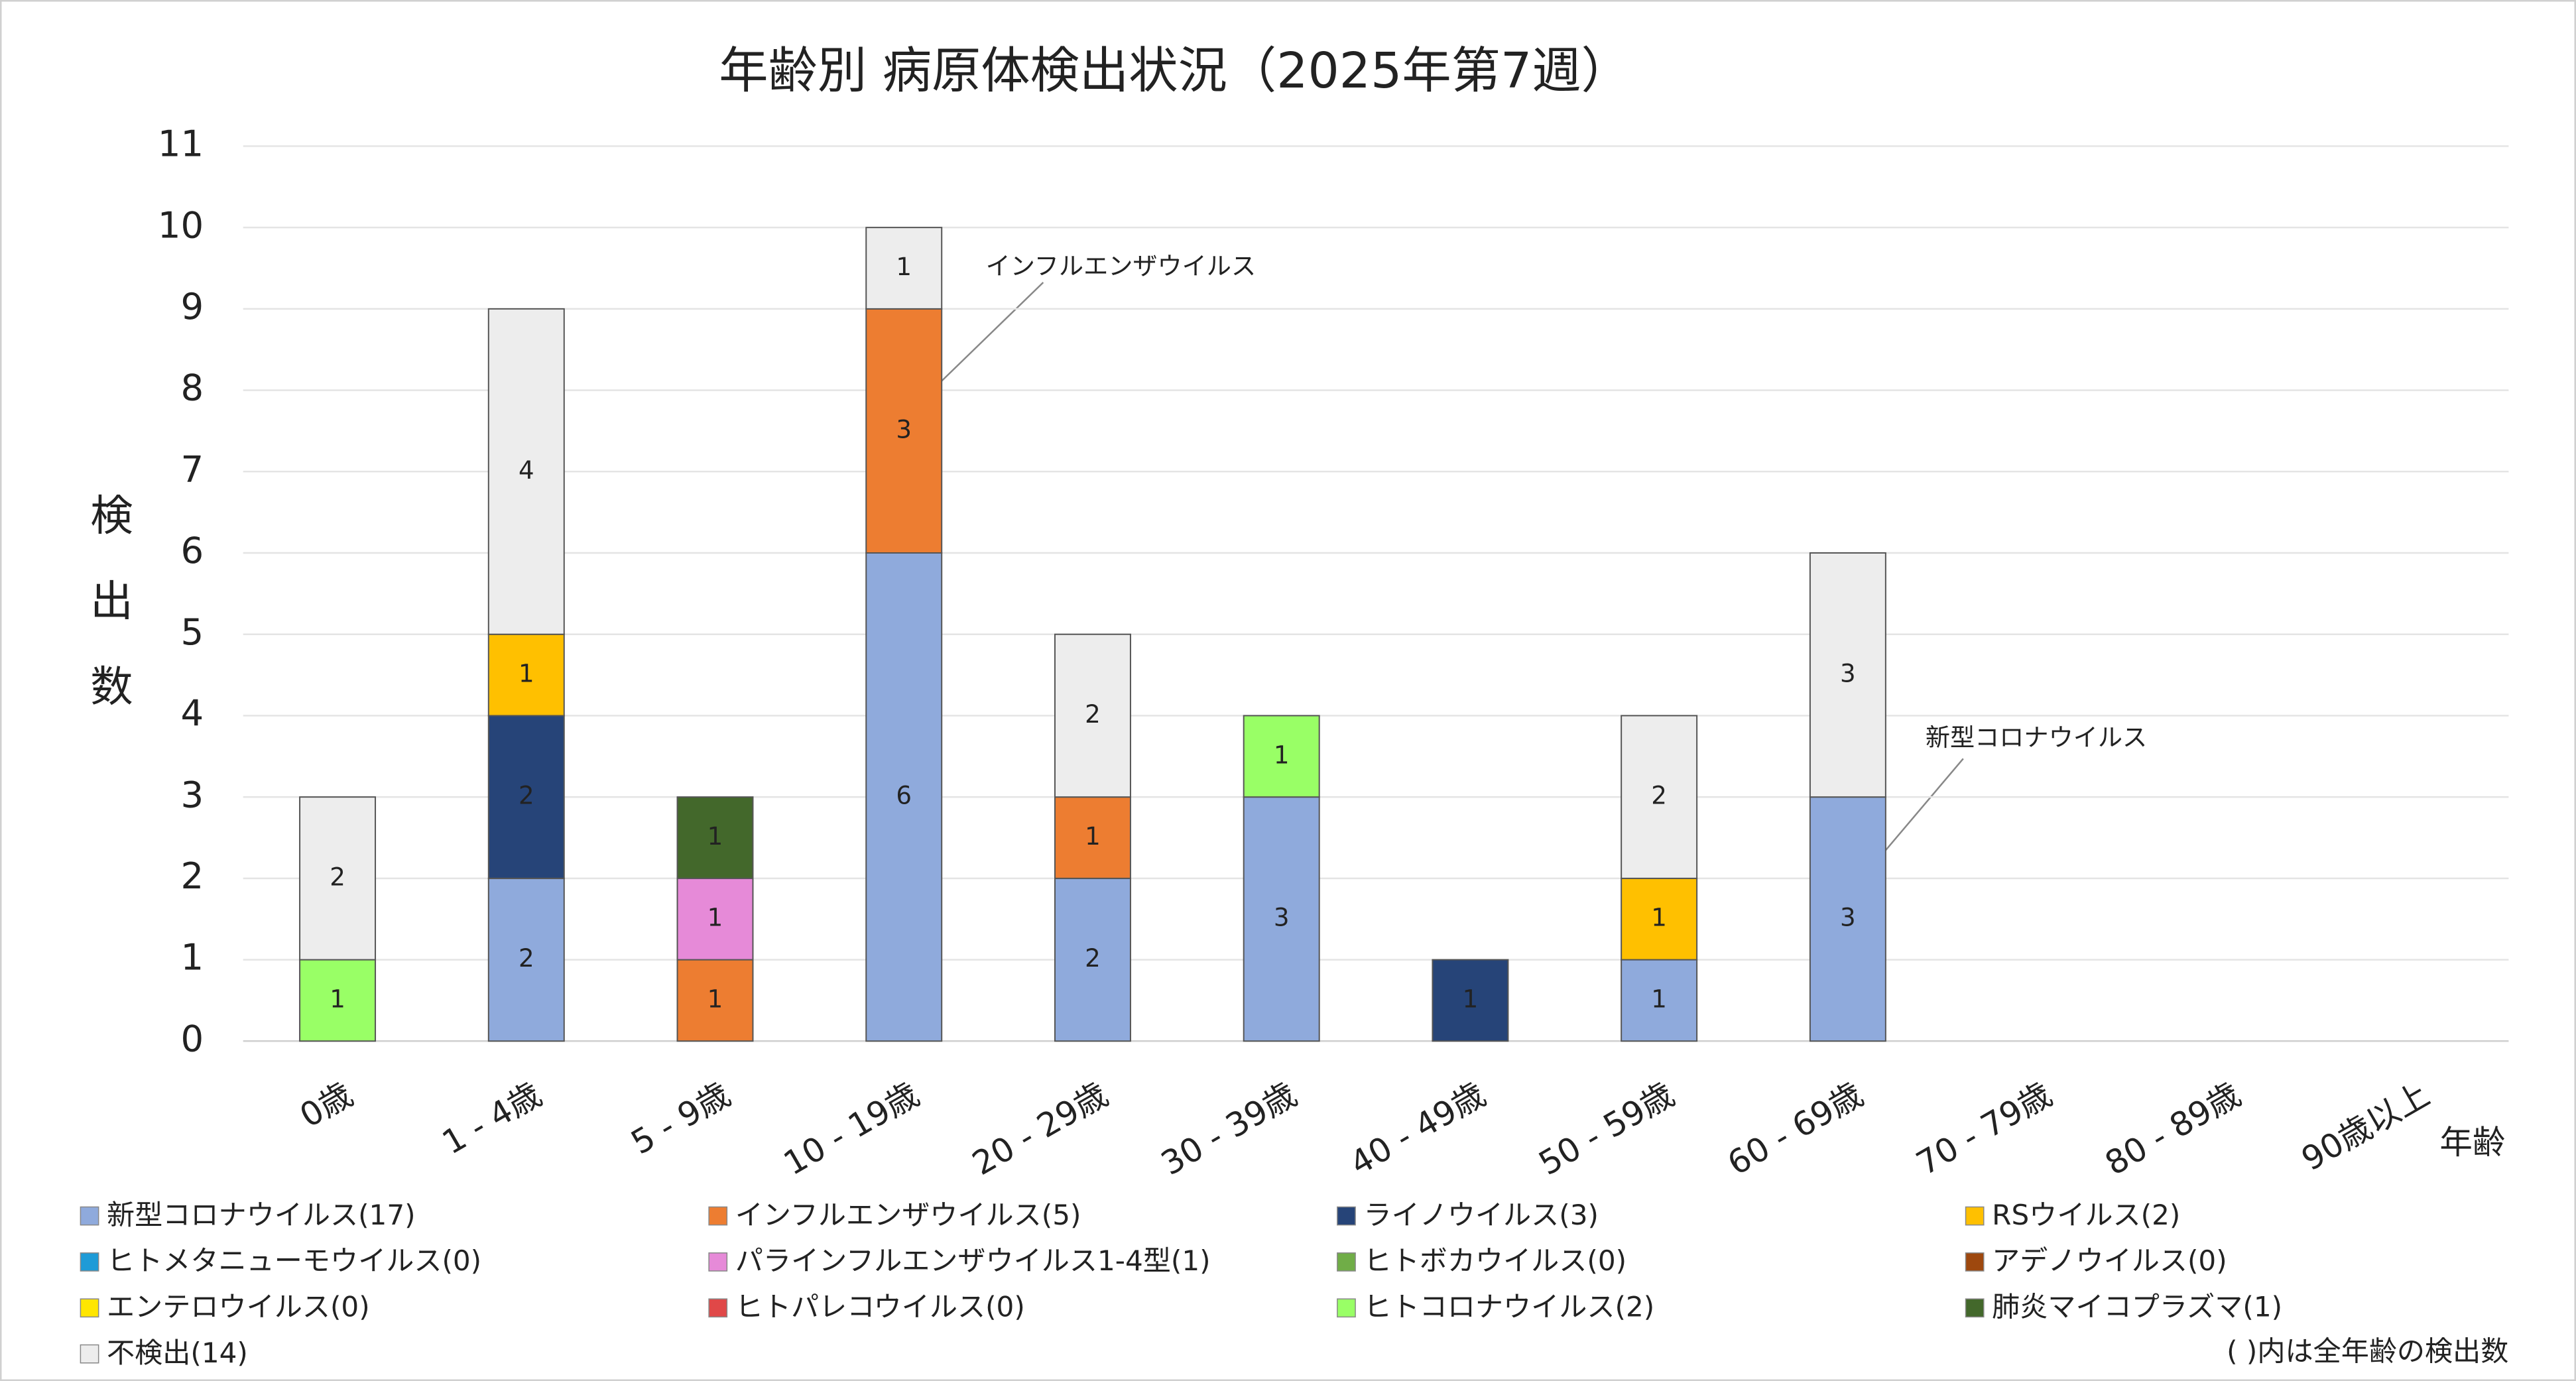 The width and height of the screenshot is (2576, 1381). Describe the element at coordinates (192, 469) in the screenshot. I see `y-tick-label: 7` at that location.